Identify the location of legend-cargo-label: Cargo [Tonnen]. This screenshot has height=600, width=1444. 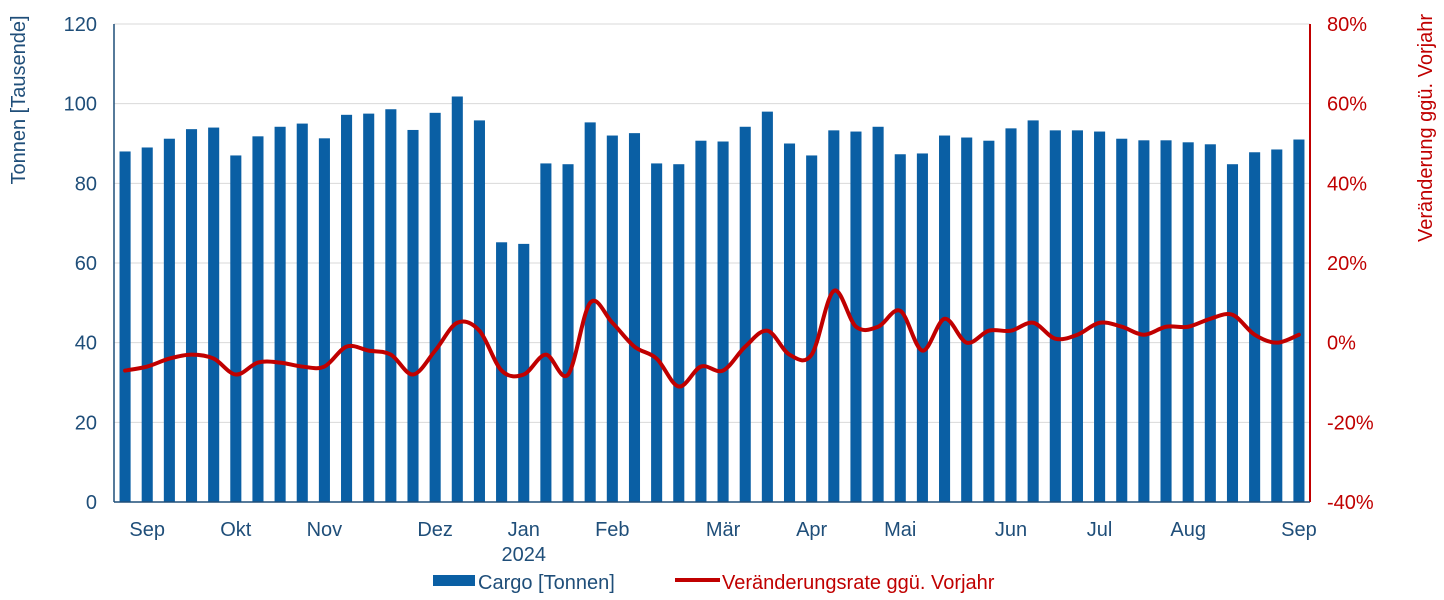
(546, 583).